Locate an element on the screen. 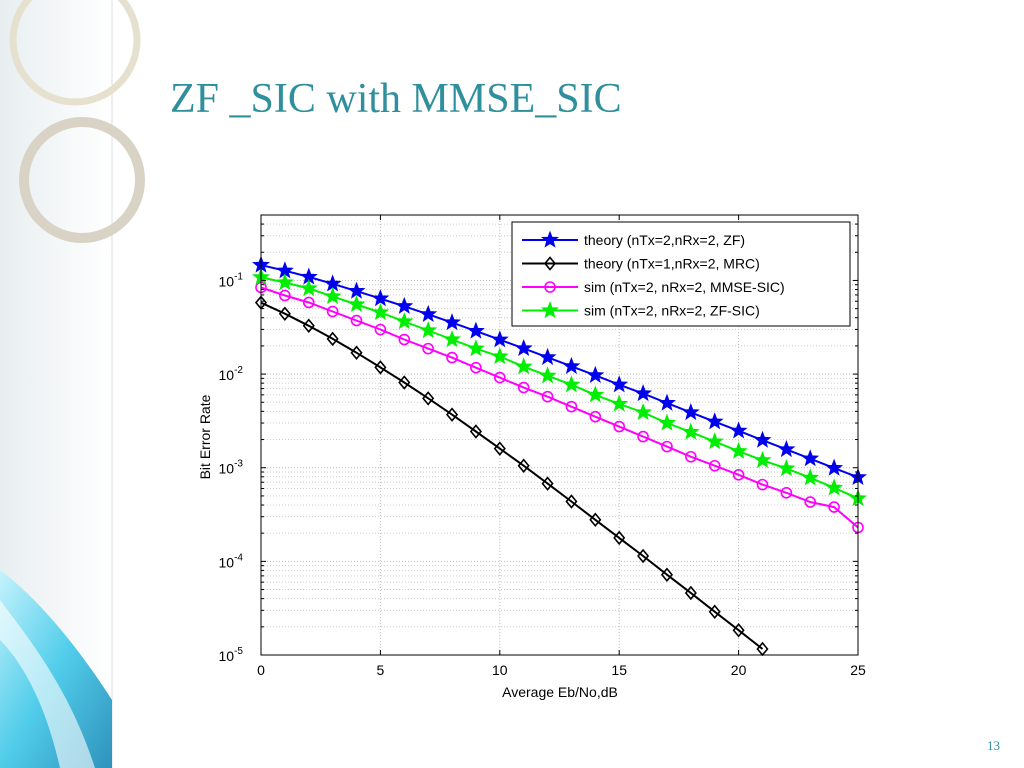 Image resolution: width=1024 pixels, height=768 pixels. y-tick-label: 10⁻³ is located at coordinates (231, 468).